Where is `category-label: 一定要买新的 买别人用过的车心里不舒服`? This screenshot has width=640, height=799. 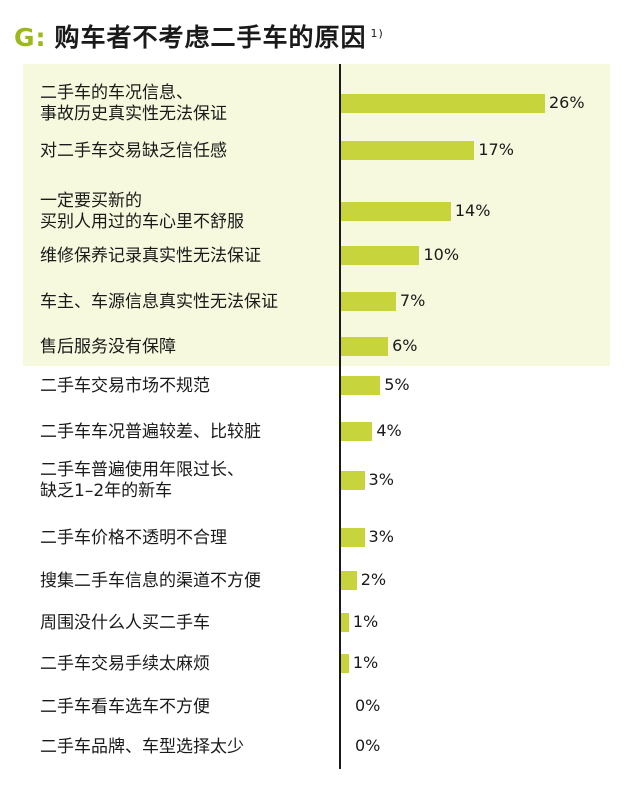
category-label: 一定要买新的 买别人用过的车心里不舒服 is located at coordinates (185, 212).